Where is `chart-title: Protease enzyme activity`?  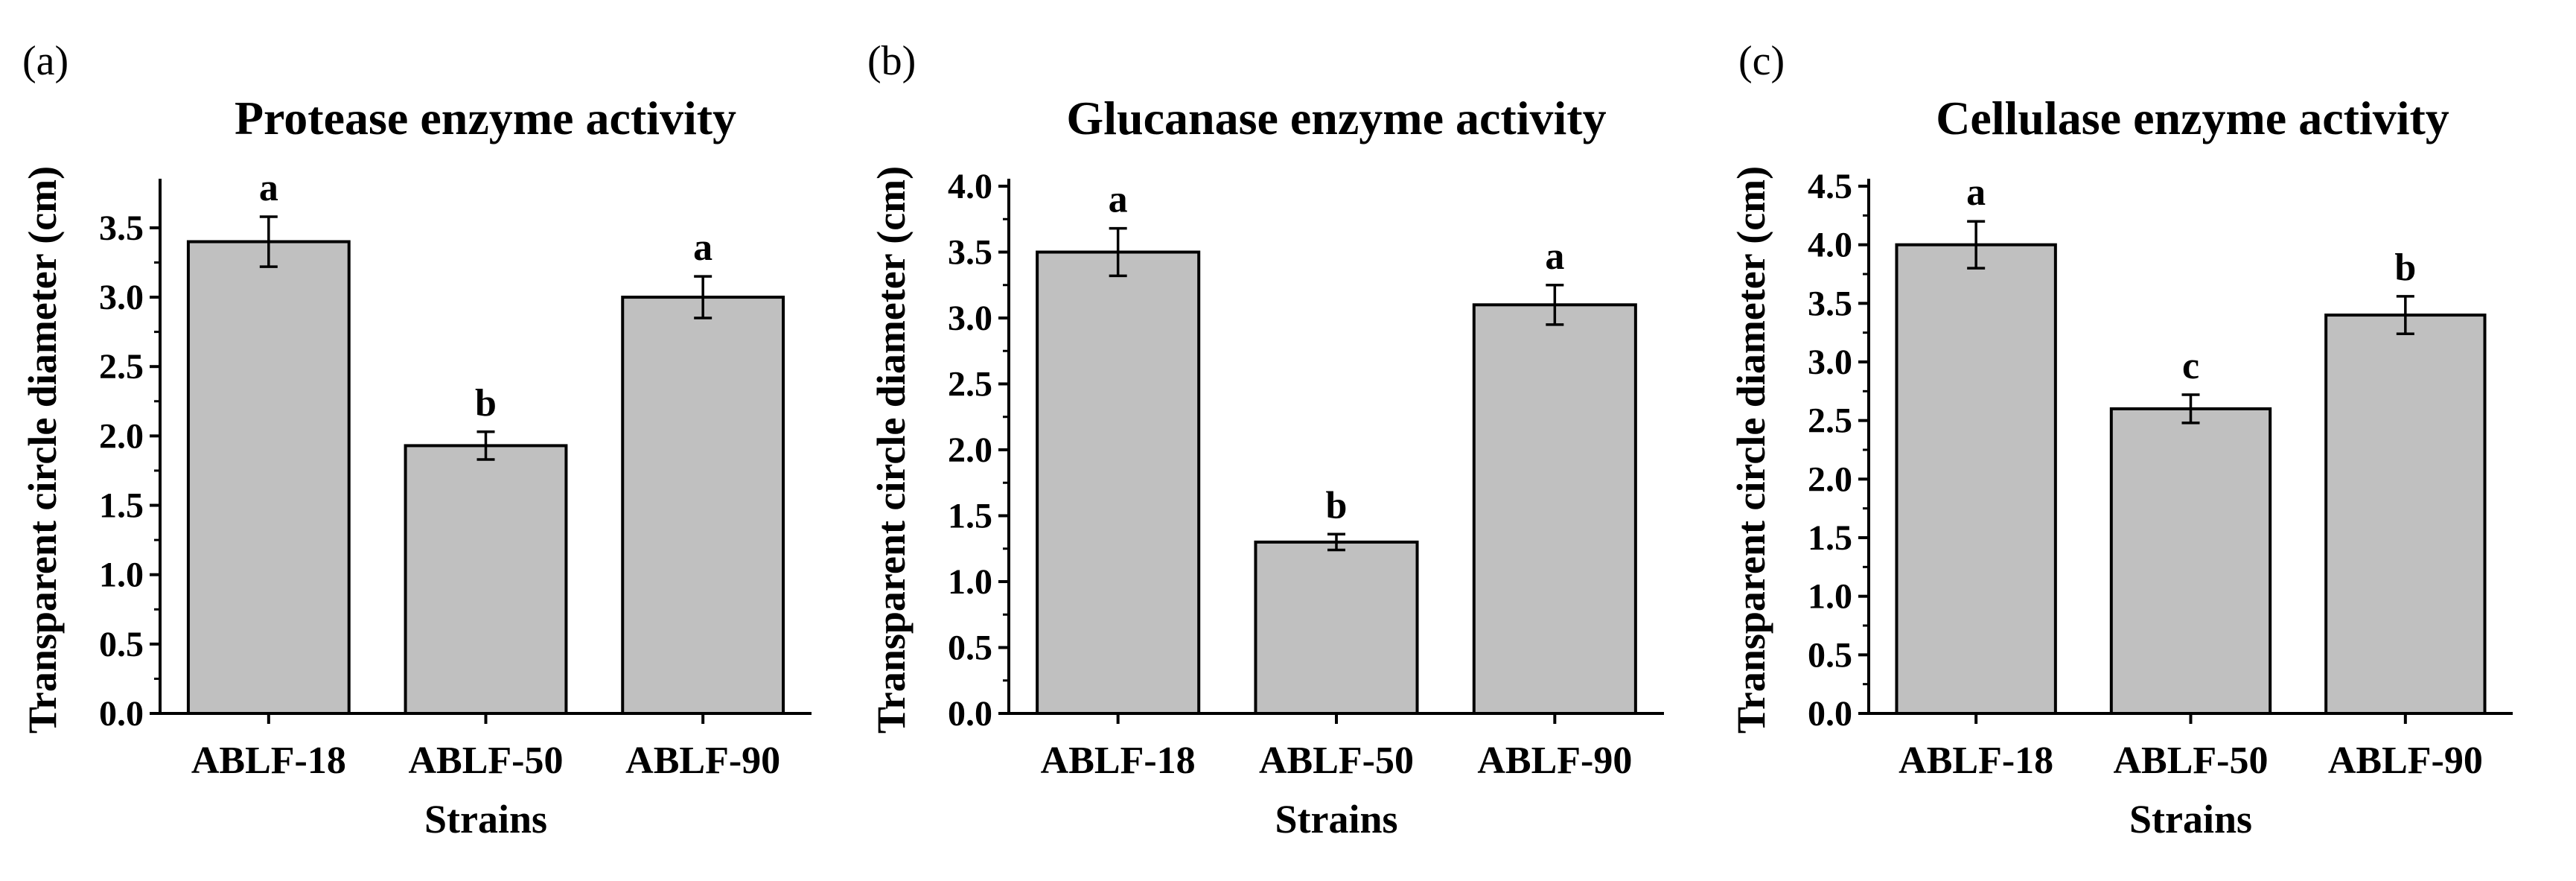
chart-title: Protease enzyme activity is located at coordinates (485, 118).